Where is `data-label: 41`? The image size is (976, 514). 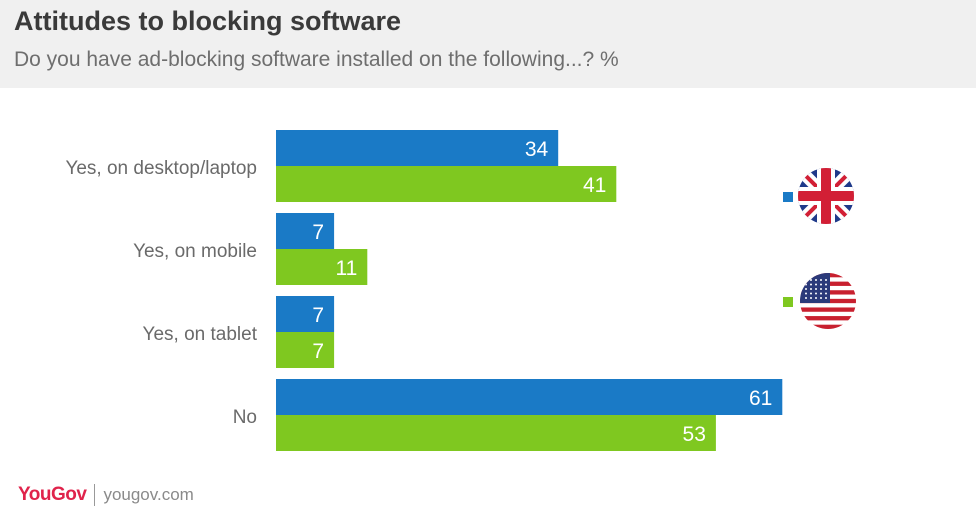 data-label: 41 is located at coordinates (594, 185).